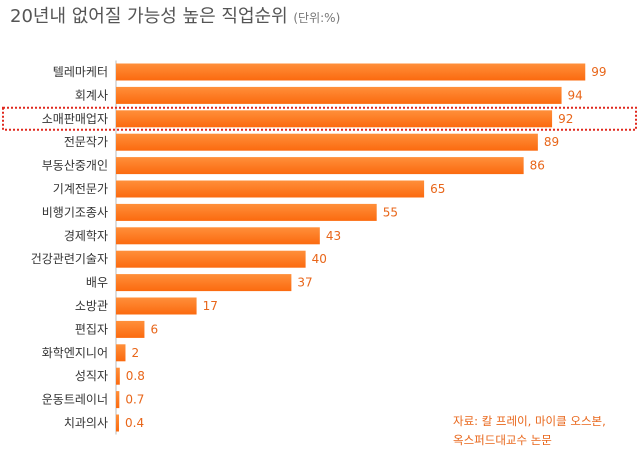  Describe the element at coordinates (304, 283) in the screenshot. I see `value-label: 37` at that location.